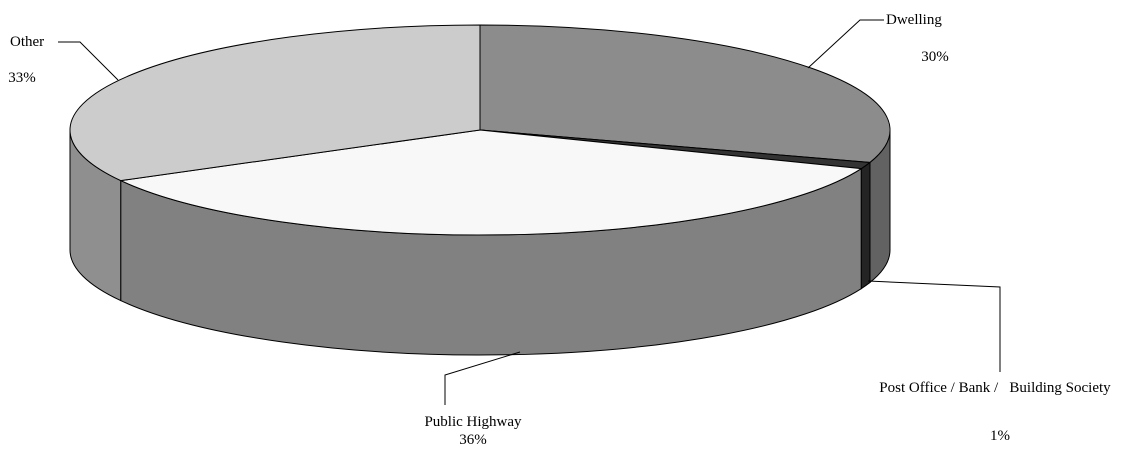 This screenshot has width=1125, height=451. I want to click on slice-value-label: 30%, so click(935, 57).